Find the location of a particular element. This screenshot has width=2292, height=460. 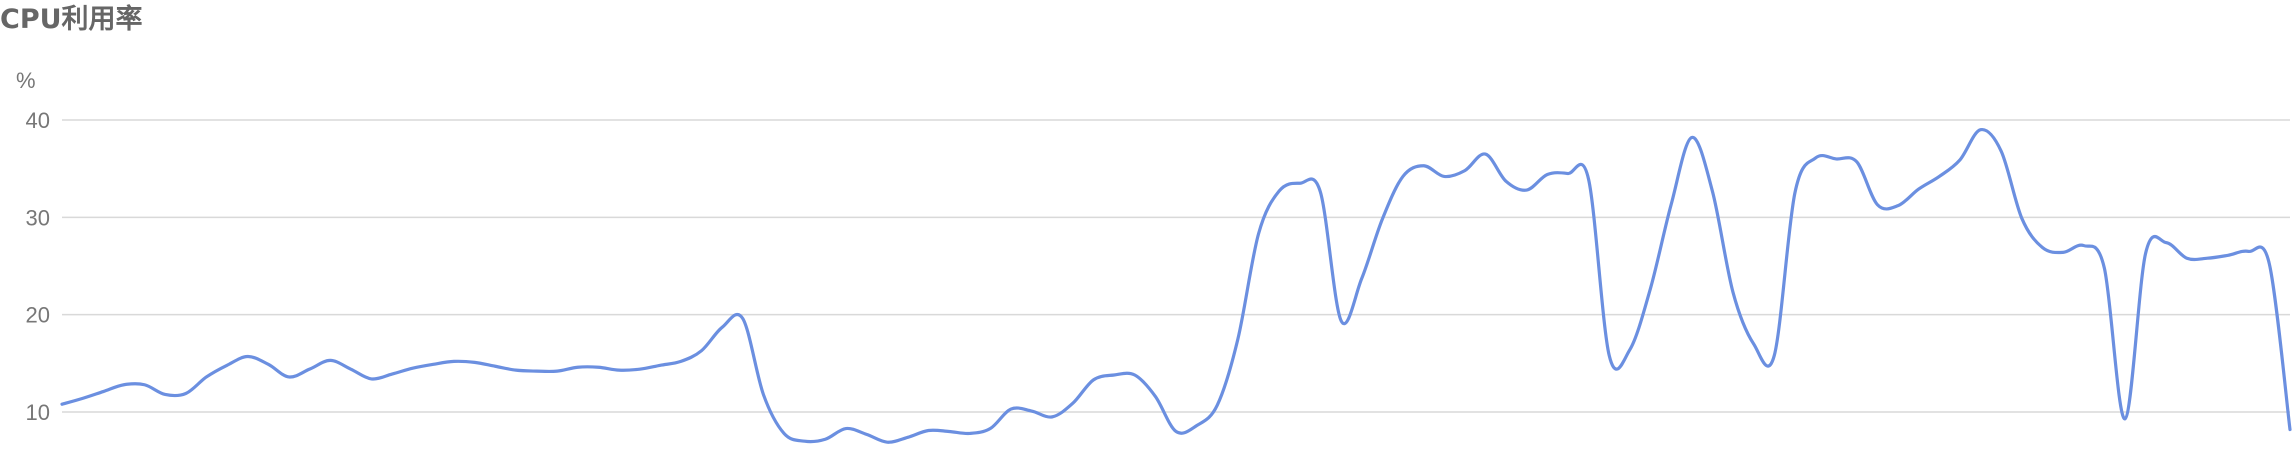

chart-title: CPU利用率 is located at coordinates (71, 19).